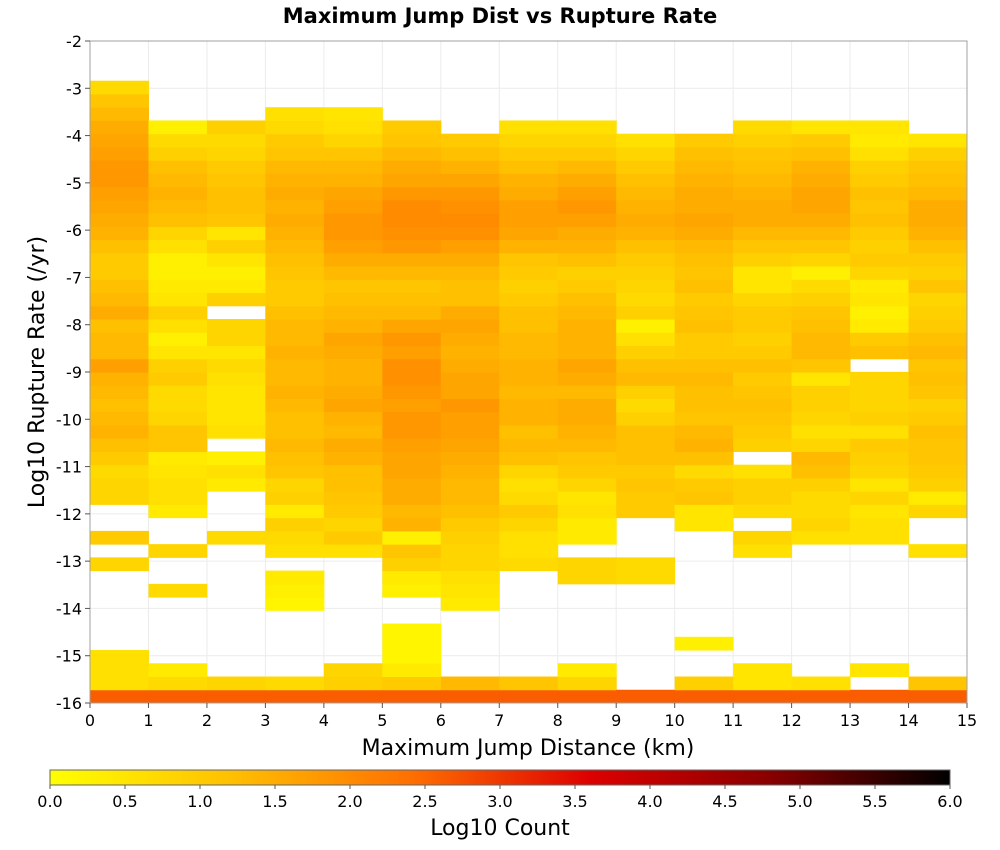 The height and width of the screenshot is (850, 1000). I want to click on x-tick-label: 12, so click(791, 720).